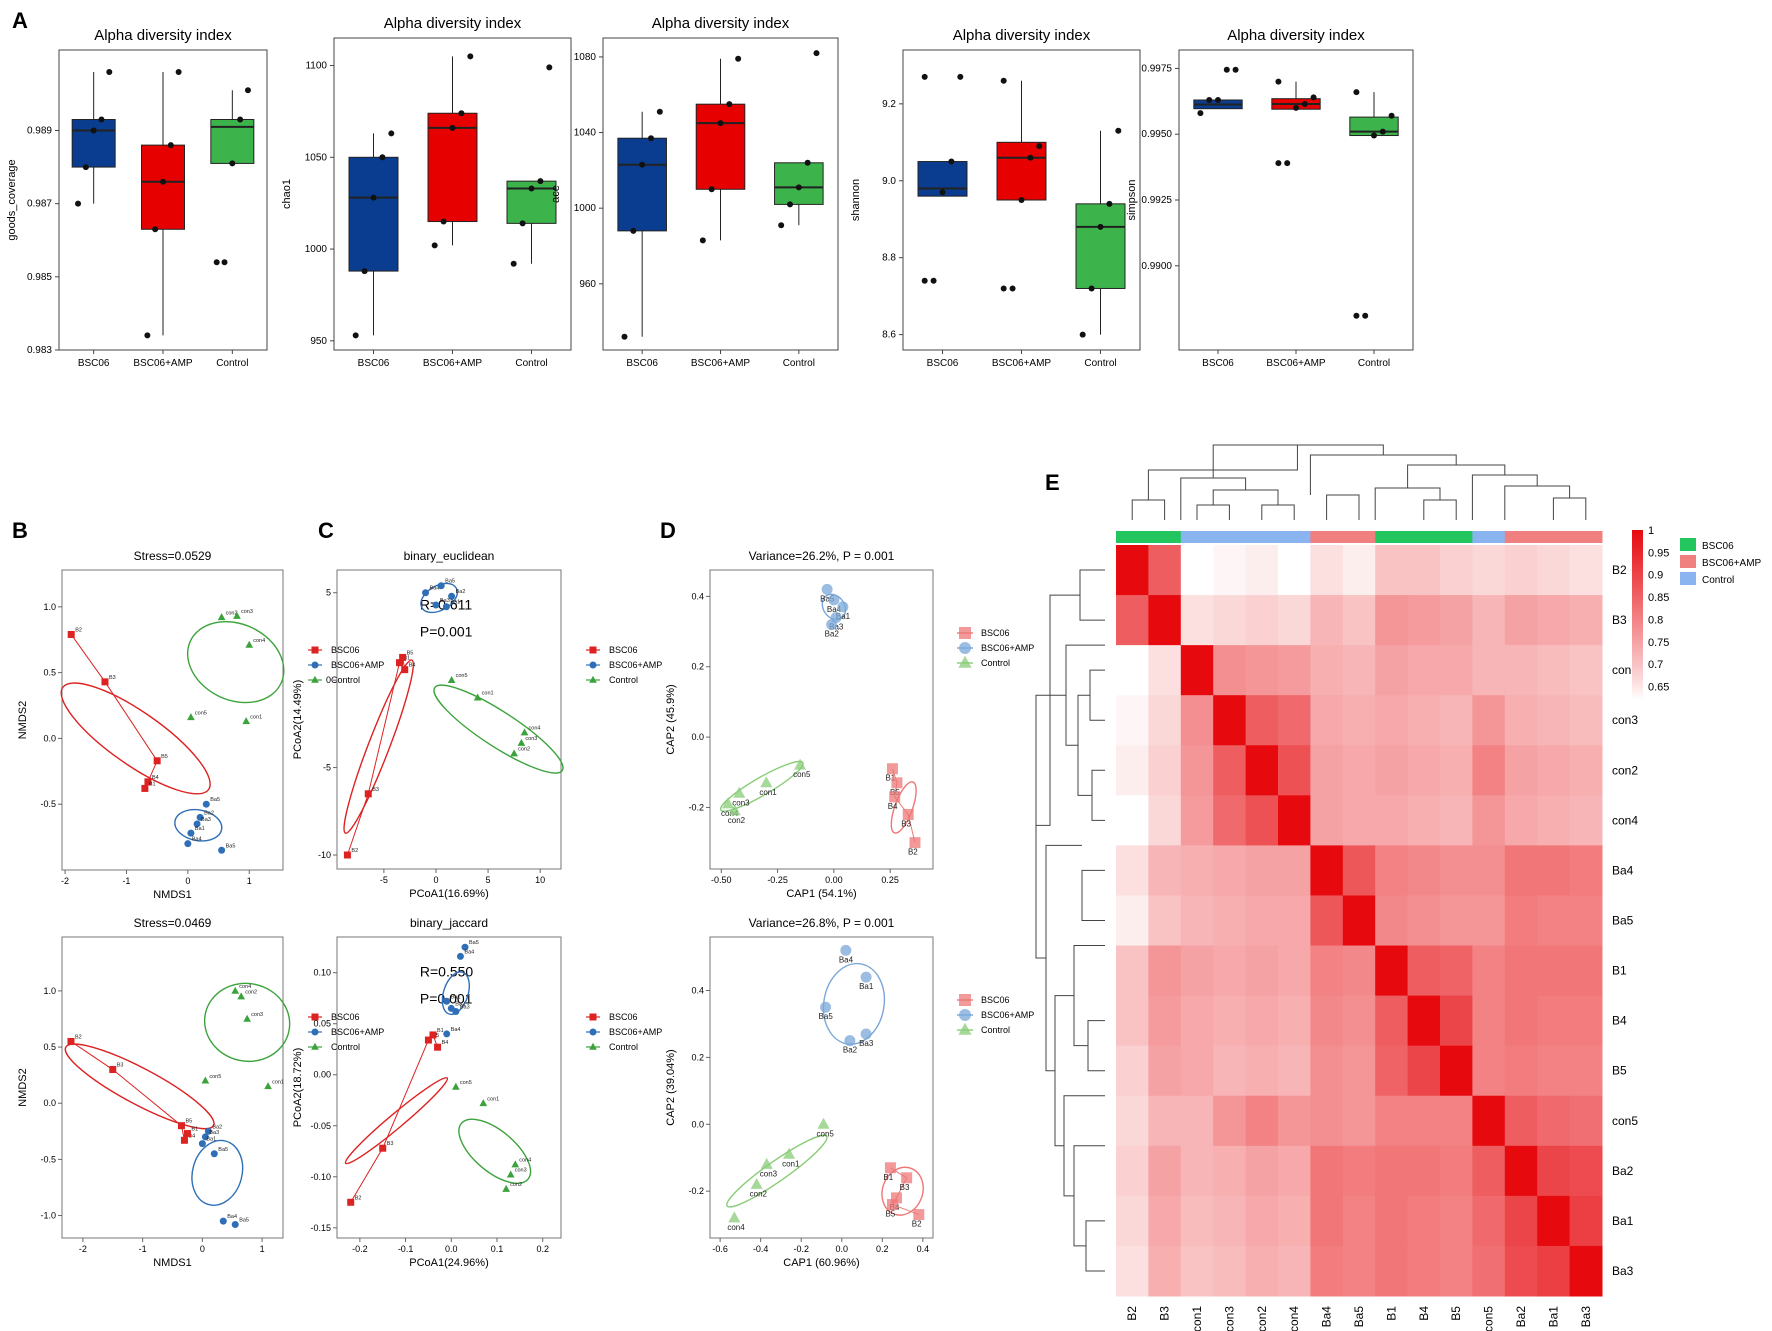  Describe the element at coordinates (449, 556) in the screenshot. I see `plot-title: binary_euclidean` at that location.